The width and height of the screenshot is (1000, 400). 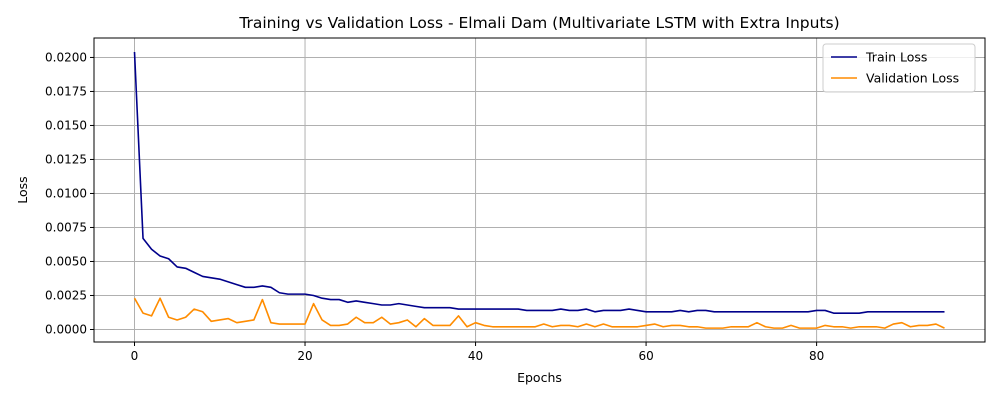 What do you see at coordinates (304, 356) in the screenshot?
I see `x-tick-label: 20` at bounding box center [304, 356].